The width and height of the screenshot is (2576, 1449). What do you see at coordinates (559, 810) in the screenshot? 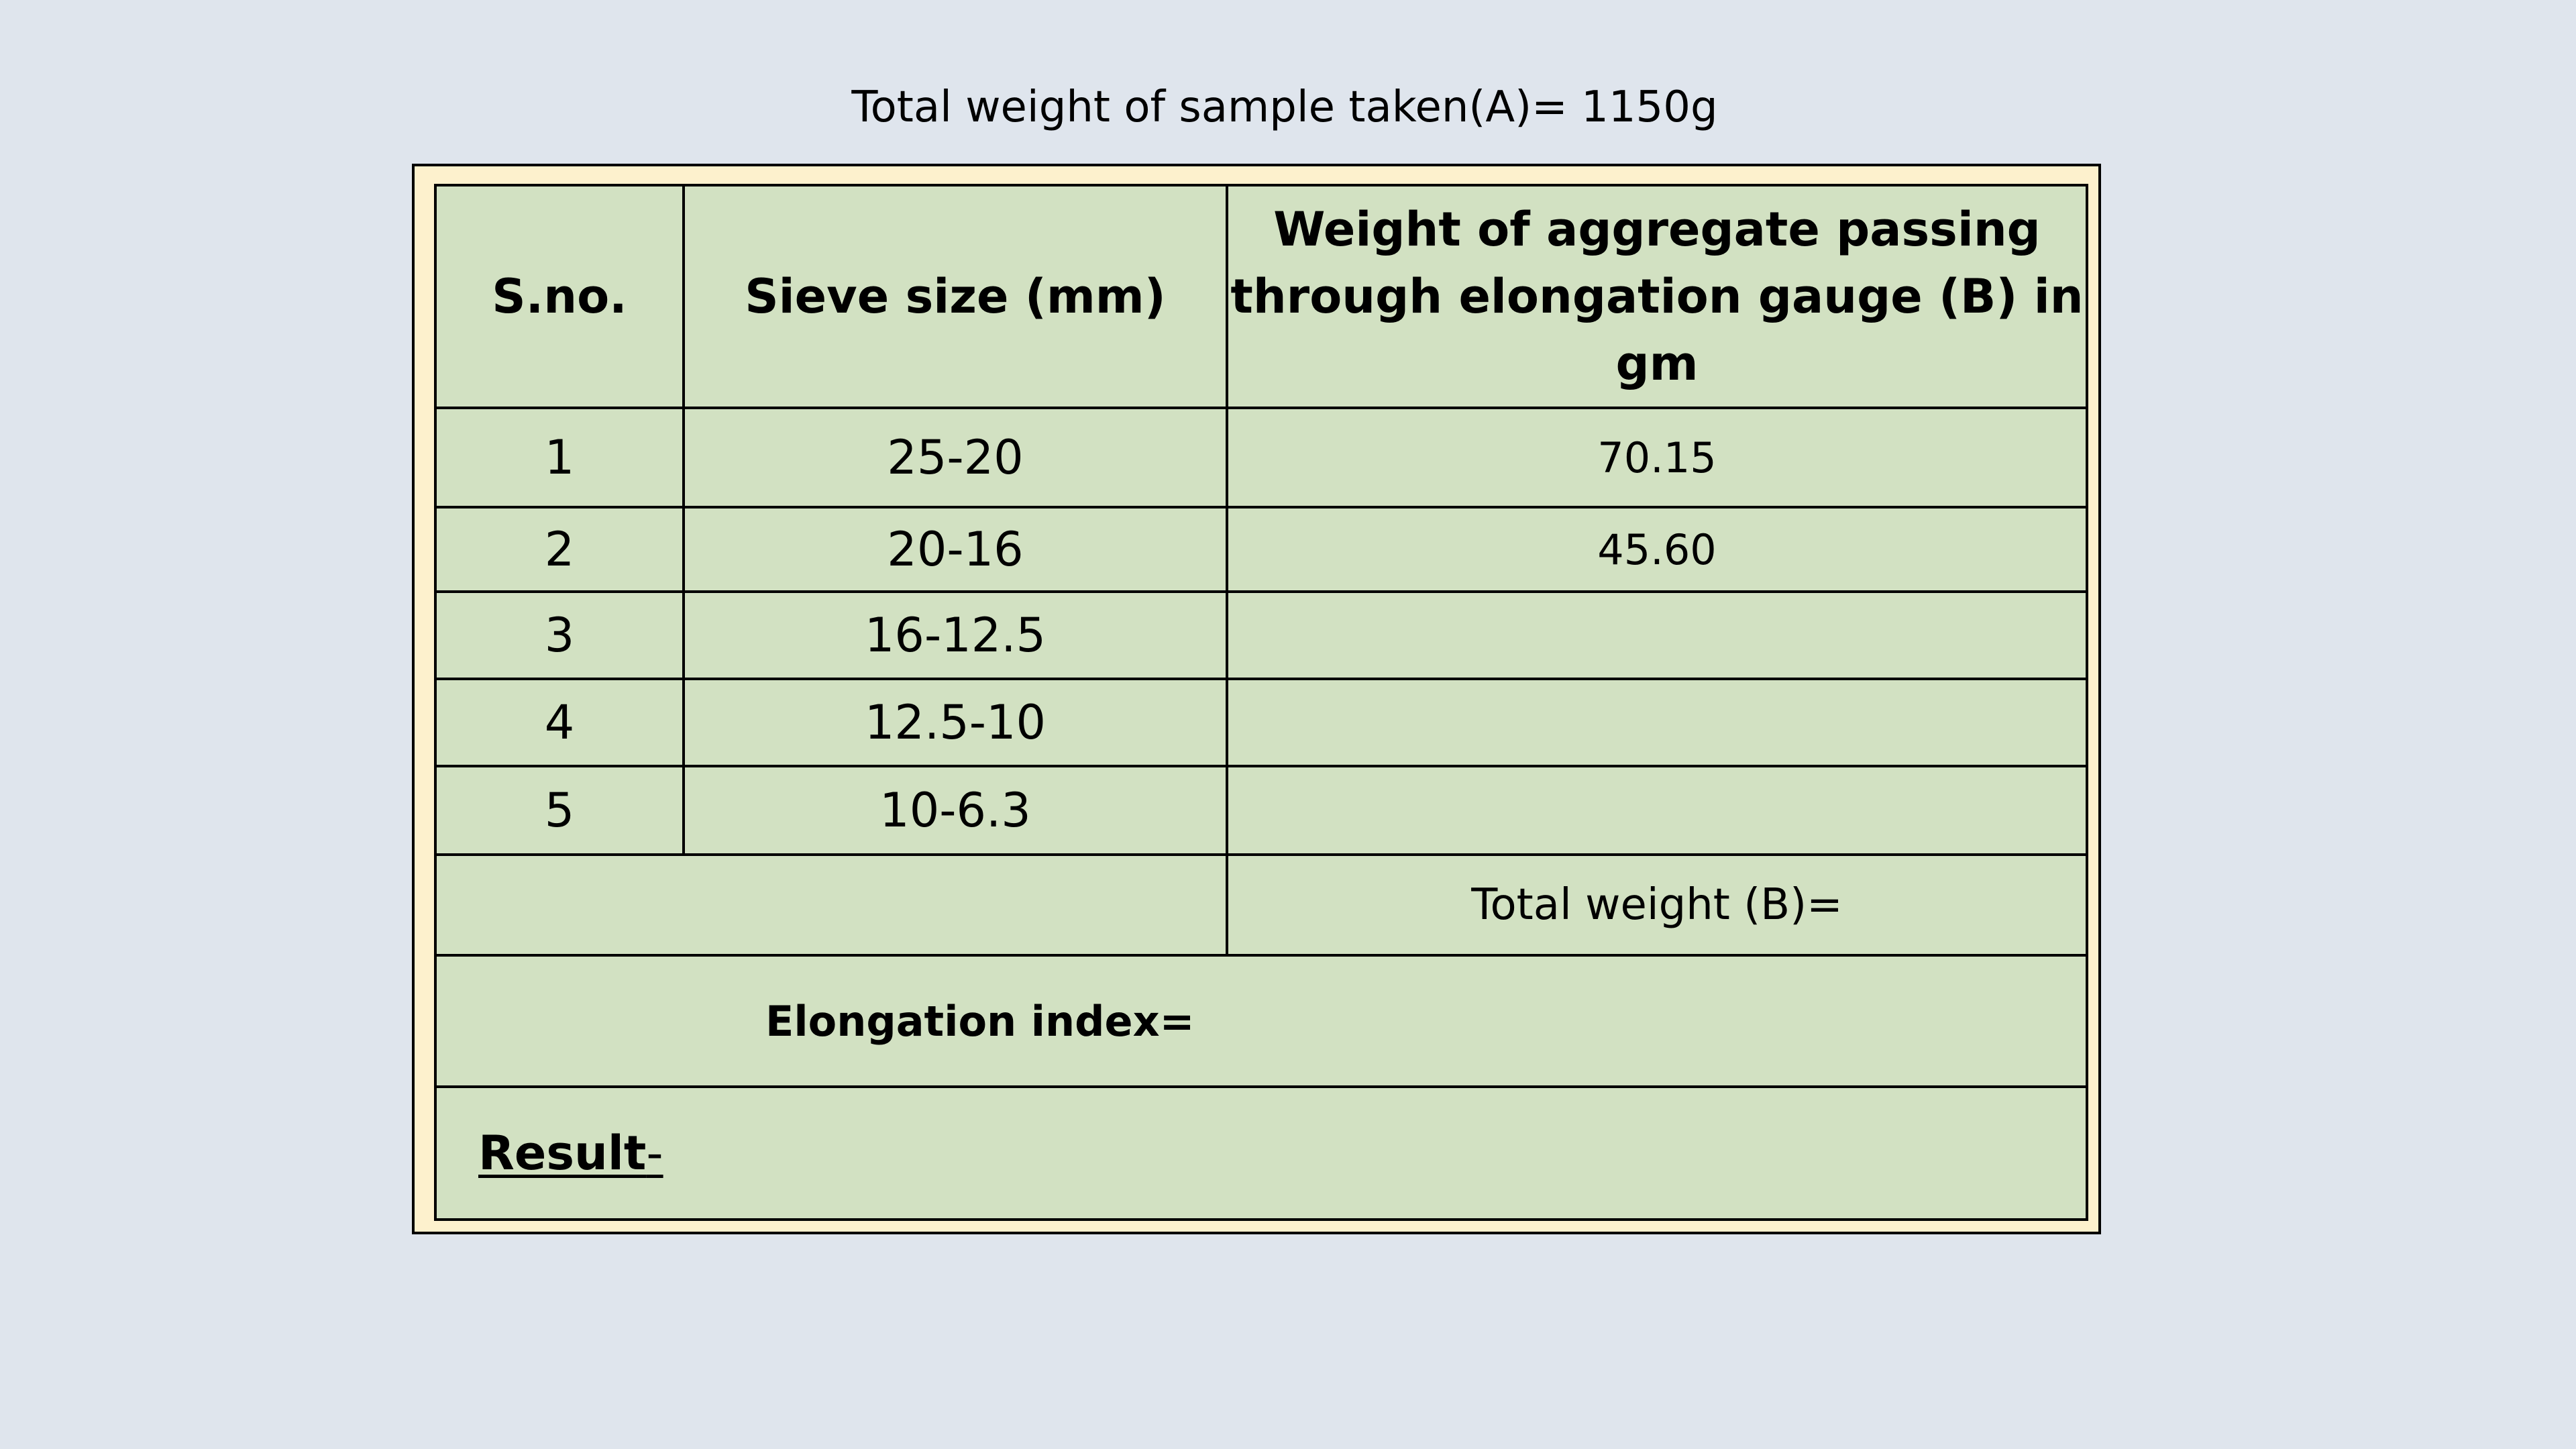
I see `row-sno: 5` at bounding box center [559, 810].